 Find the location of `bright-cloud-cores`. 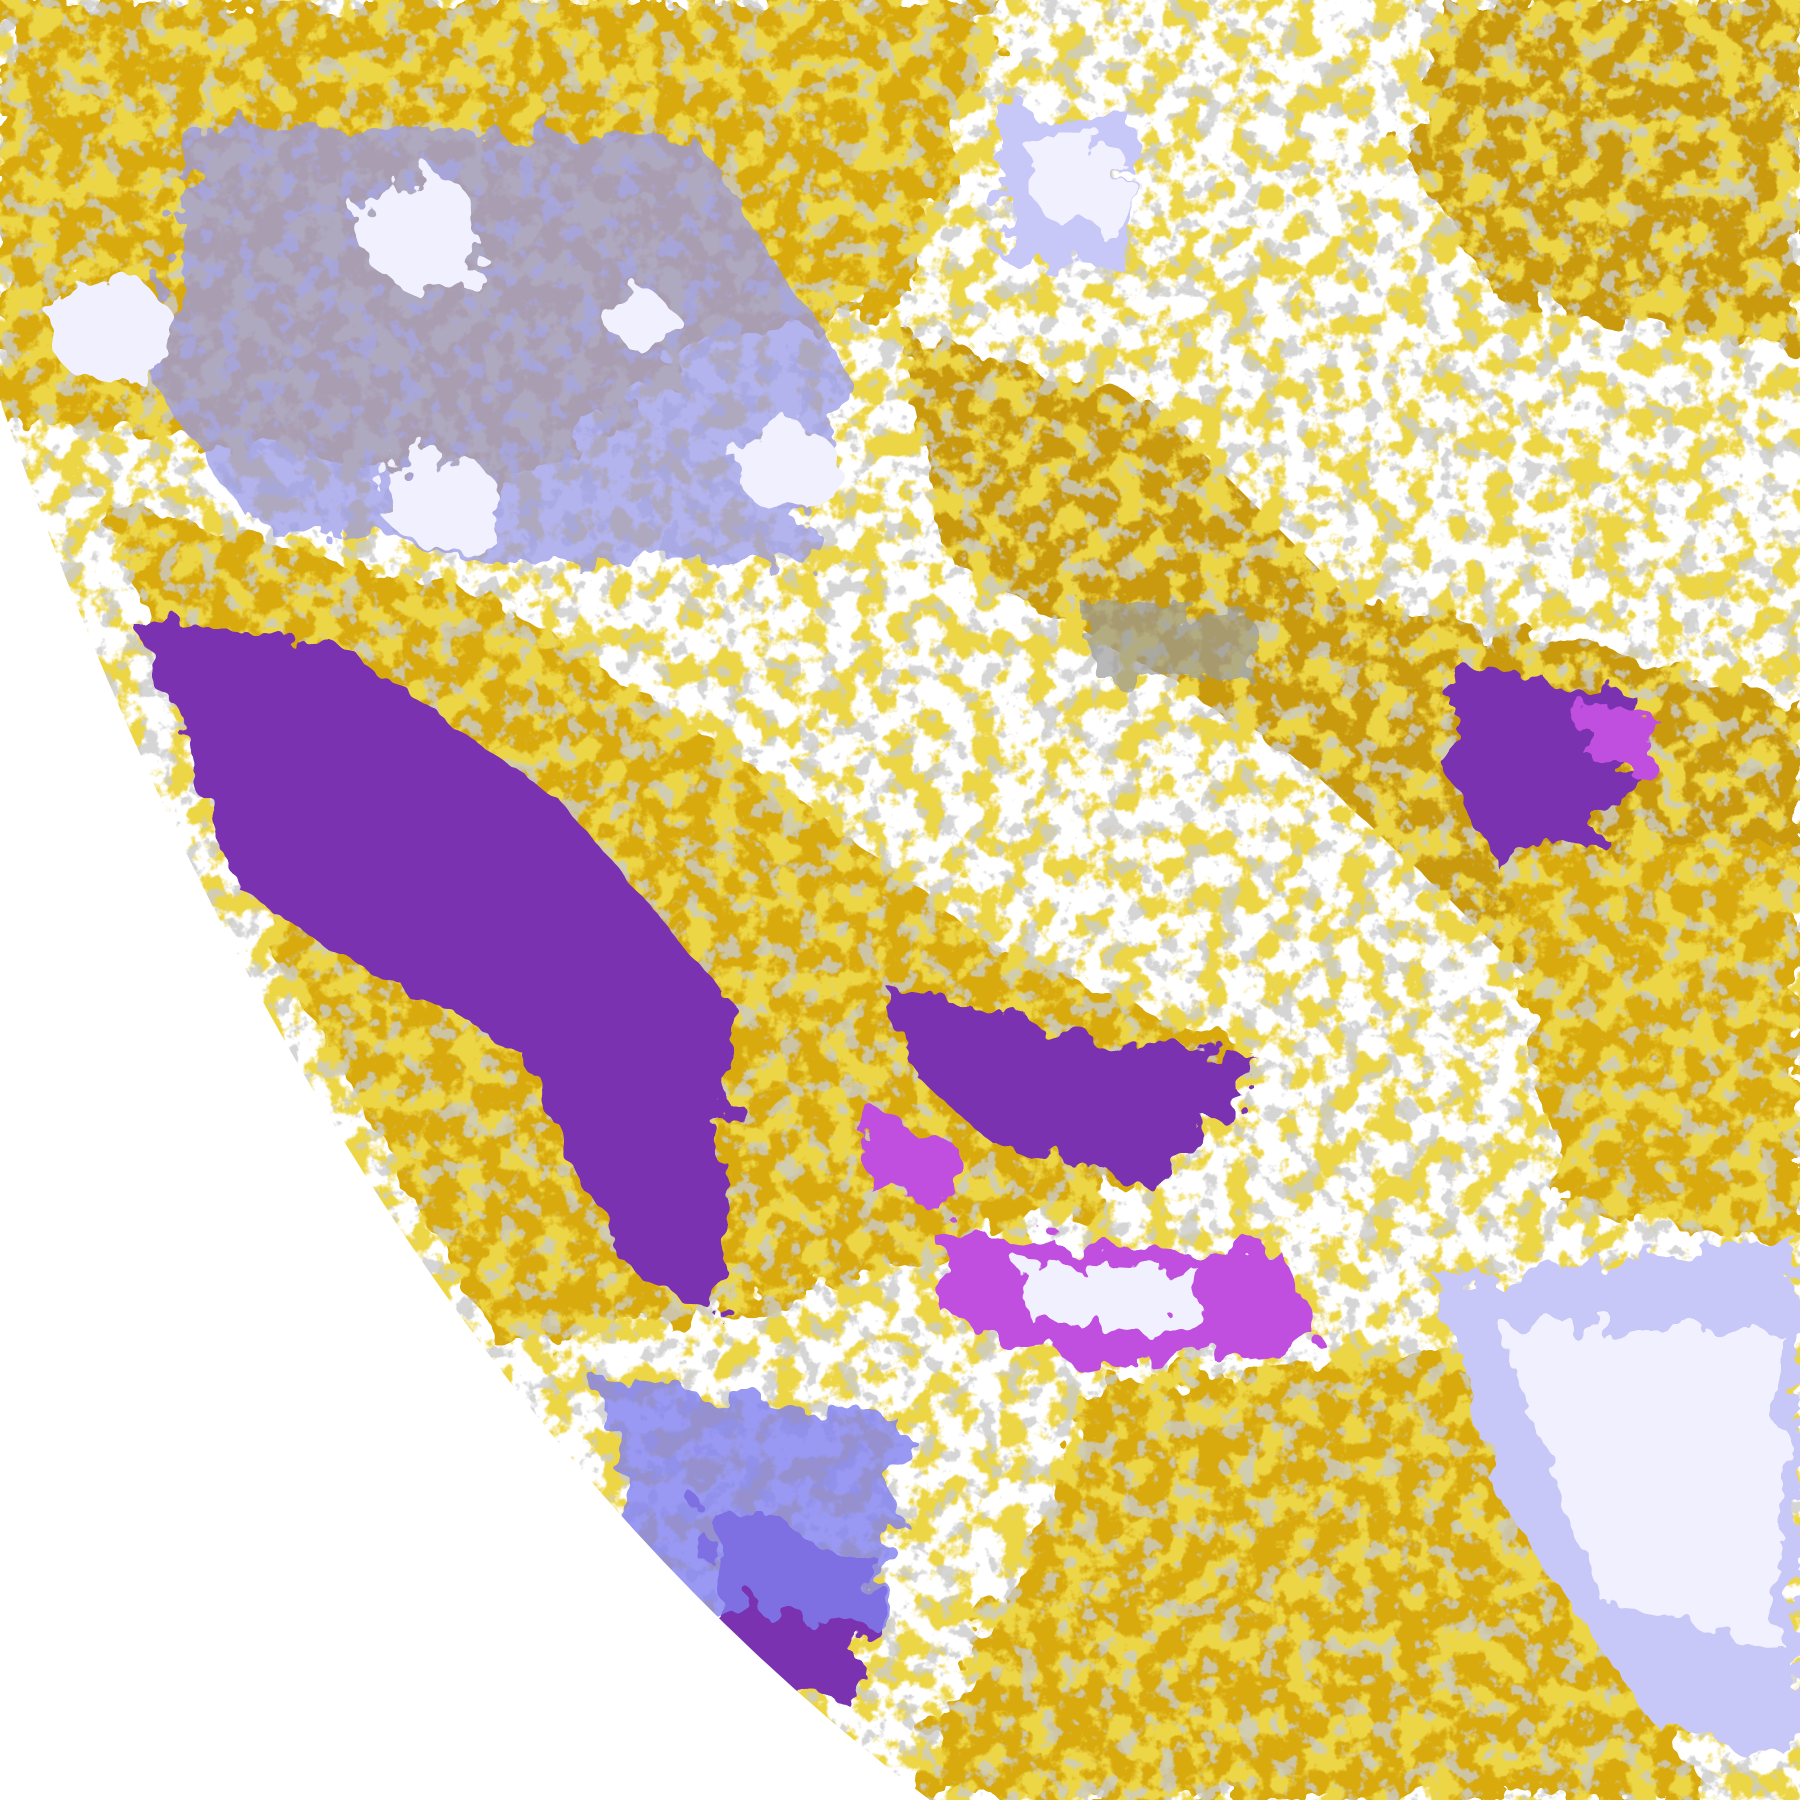

bright-cloud-cores is located at coordinates (590, 337).